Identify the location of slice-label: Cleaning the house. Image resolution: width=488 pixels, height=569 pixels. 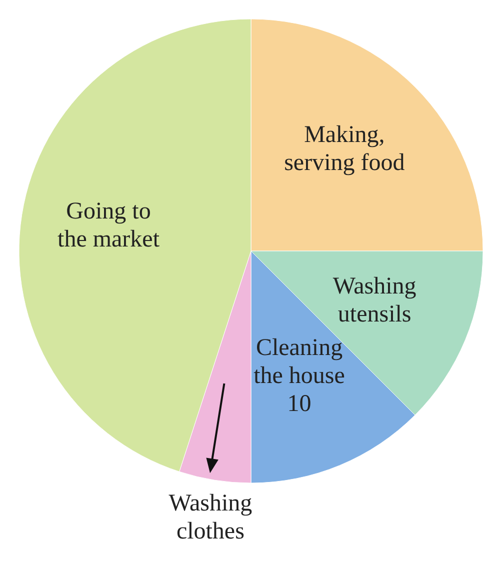
(299, 362).